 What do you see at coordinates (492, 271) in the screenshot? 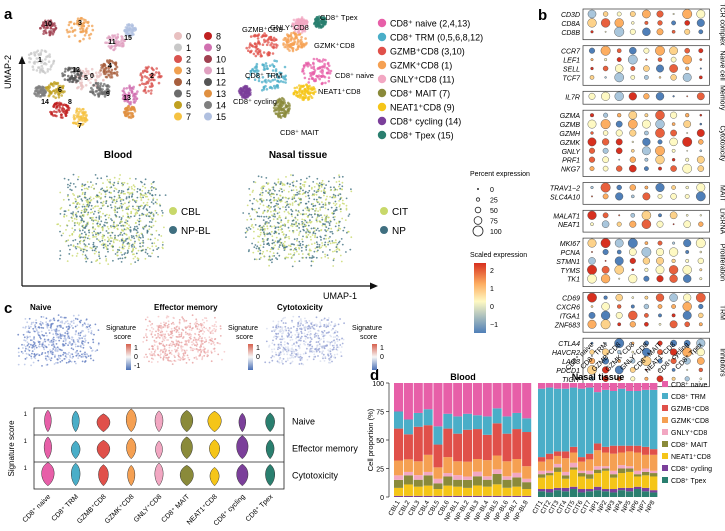
I see `scaled-legend-tick: 2` at bounding box center [492, 271].